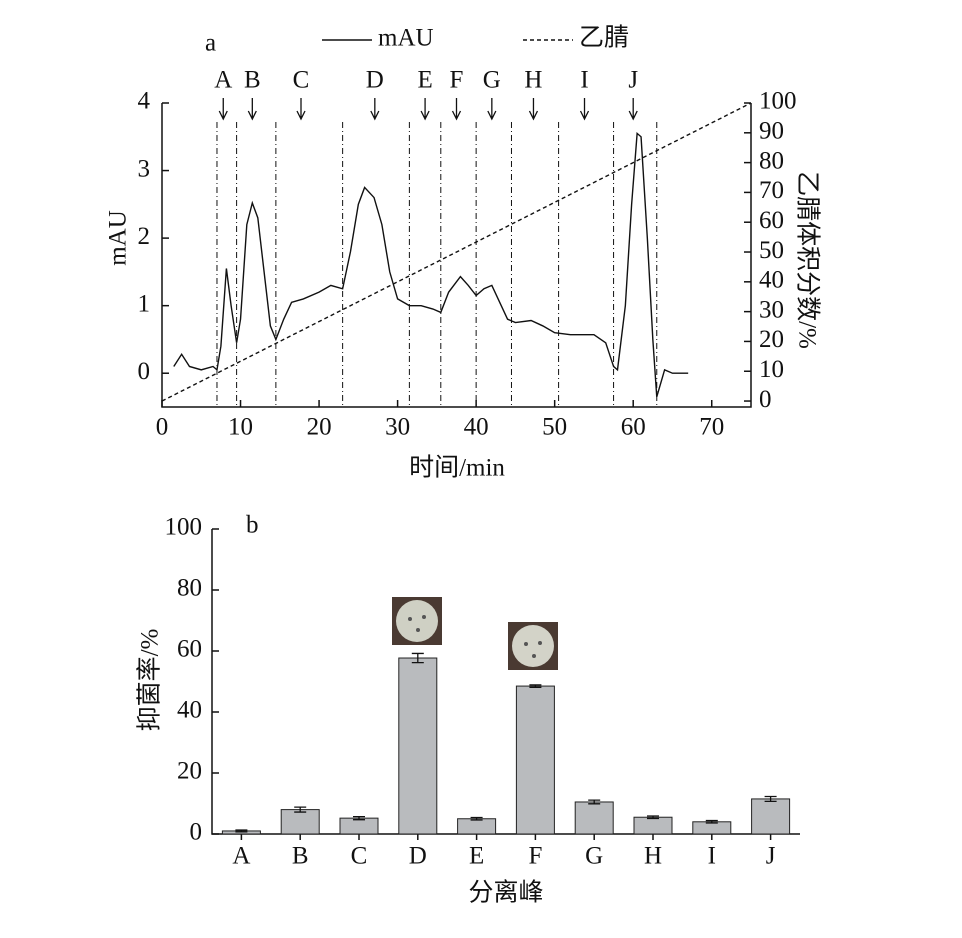 The image size is (962, 938). I want to click on x-tick-label: C, so click(359, 856).